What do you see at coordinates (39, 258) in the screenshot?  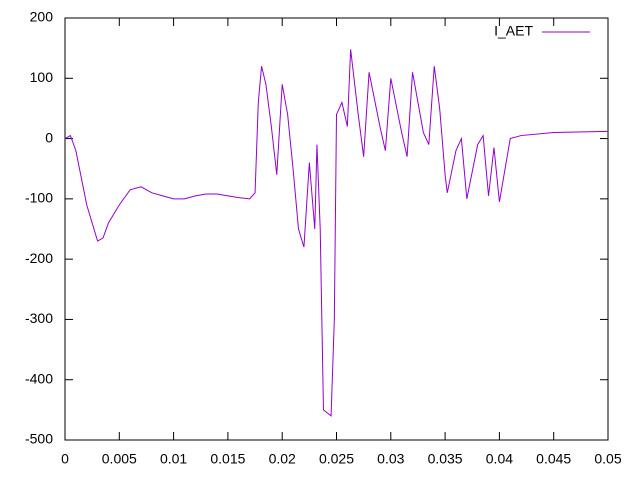 I see `y-tick-label: -200` at bounding box center [39, 258].